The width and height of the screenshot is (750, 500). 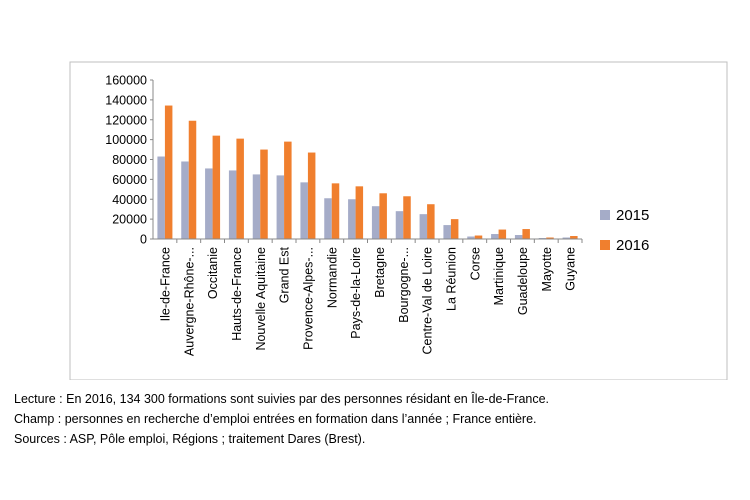 I want to click on x-category-label: Centre-Val de Loire, so click(x=428, y=301).